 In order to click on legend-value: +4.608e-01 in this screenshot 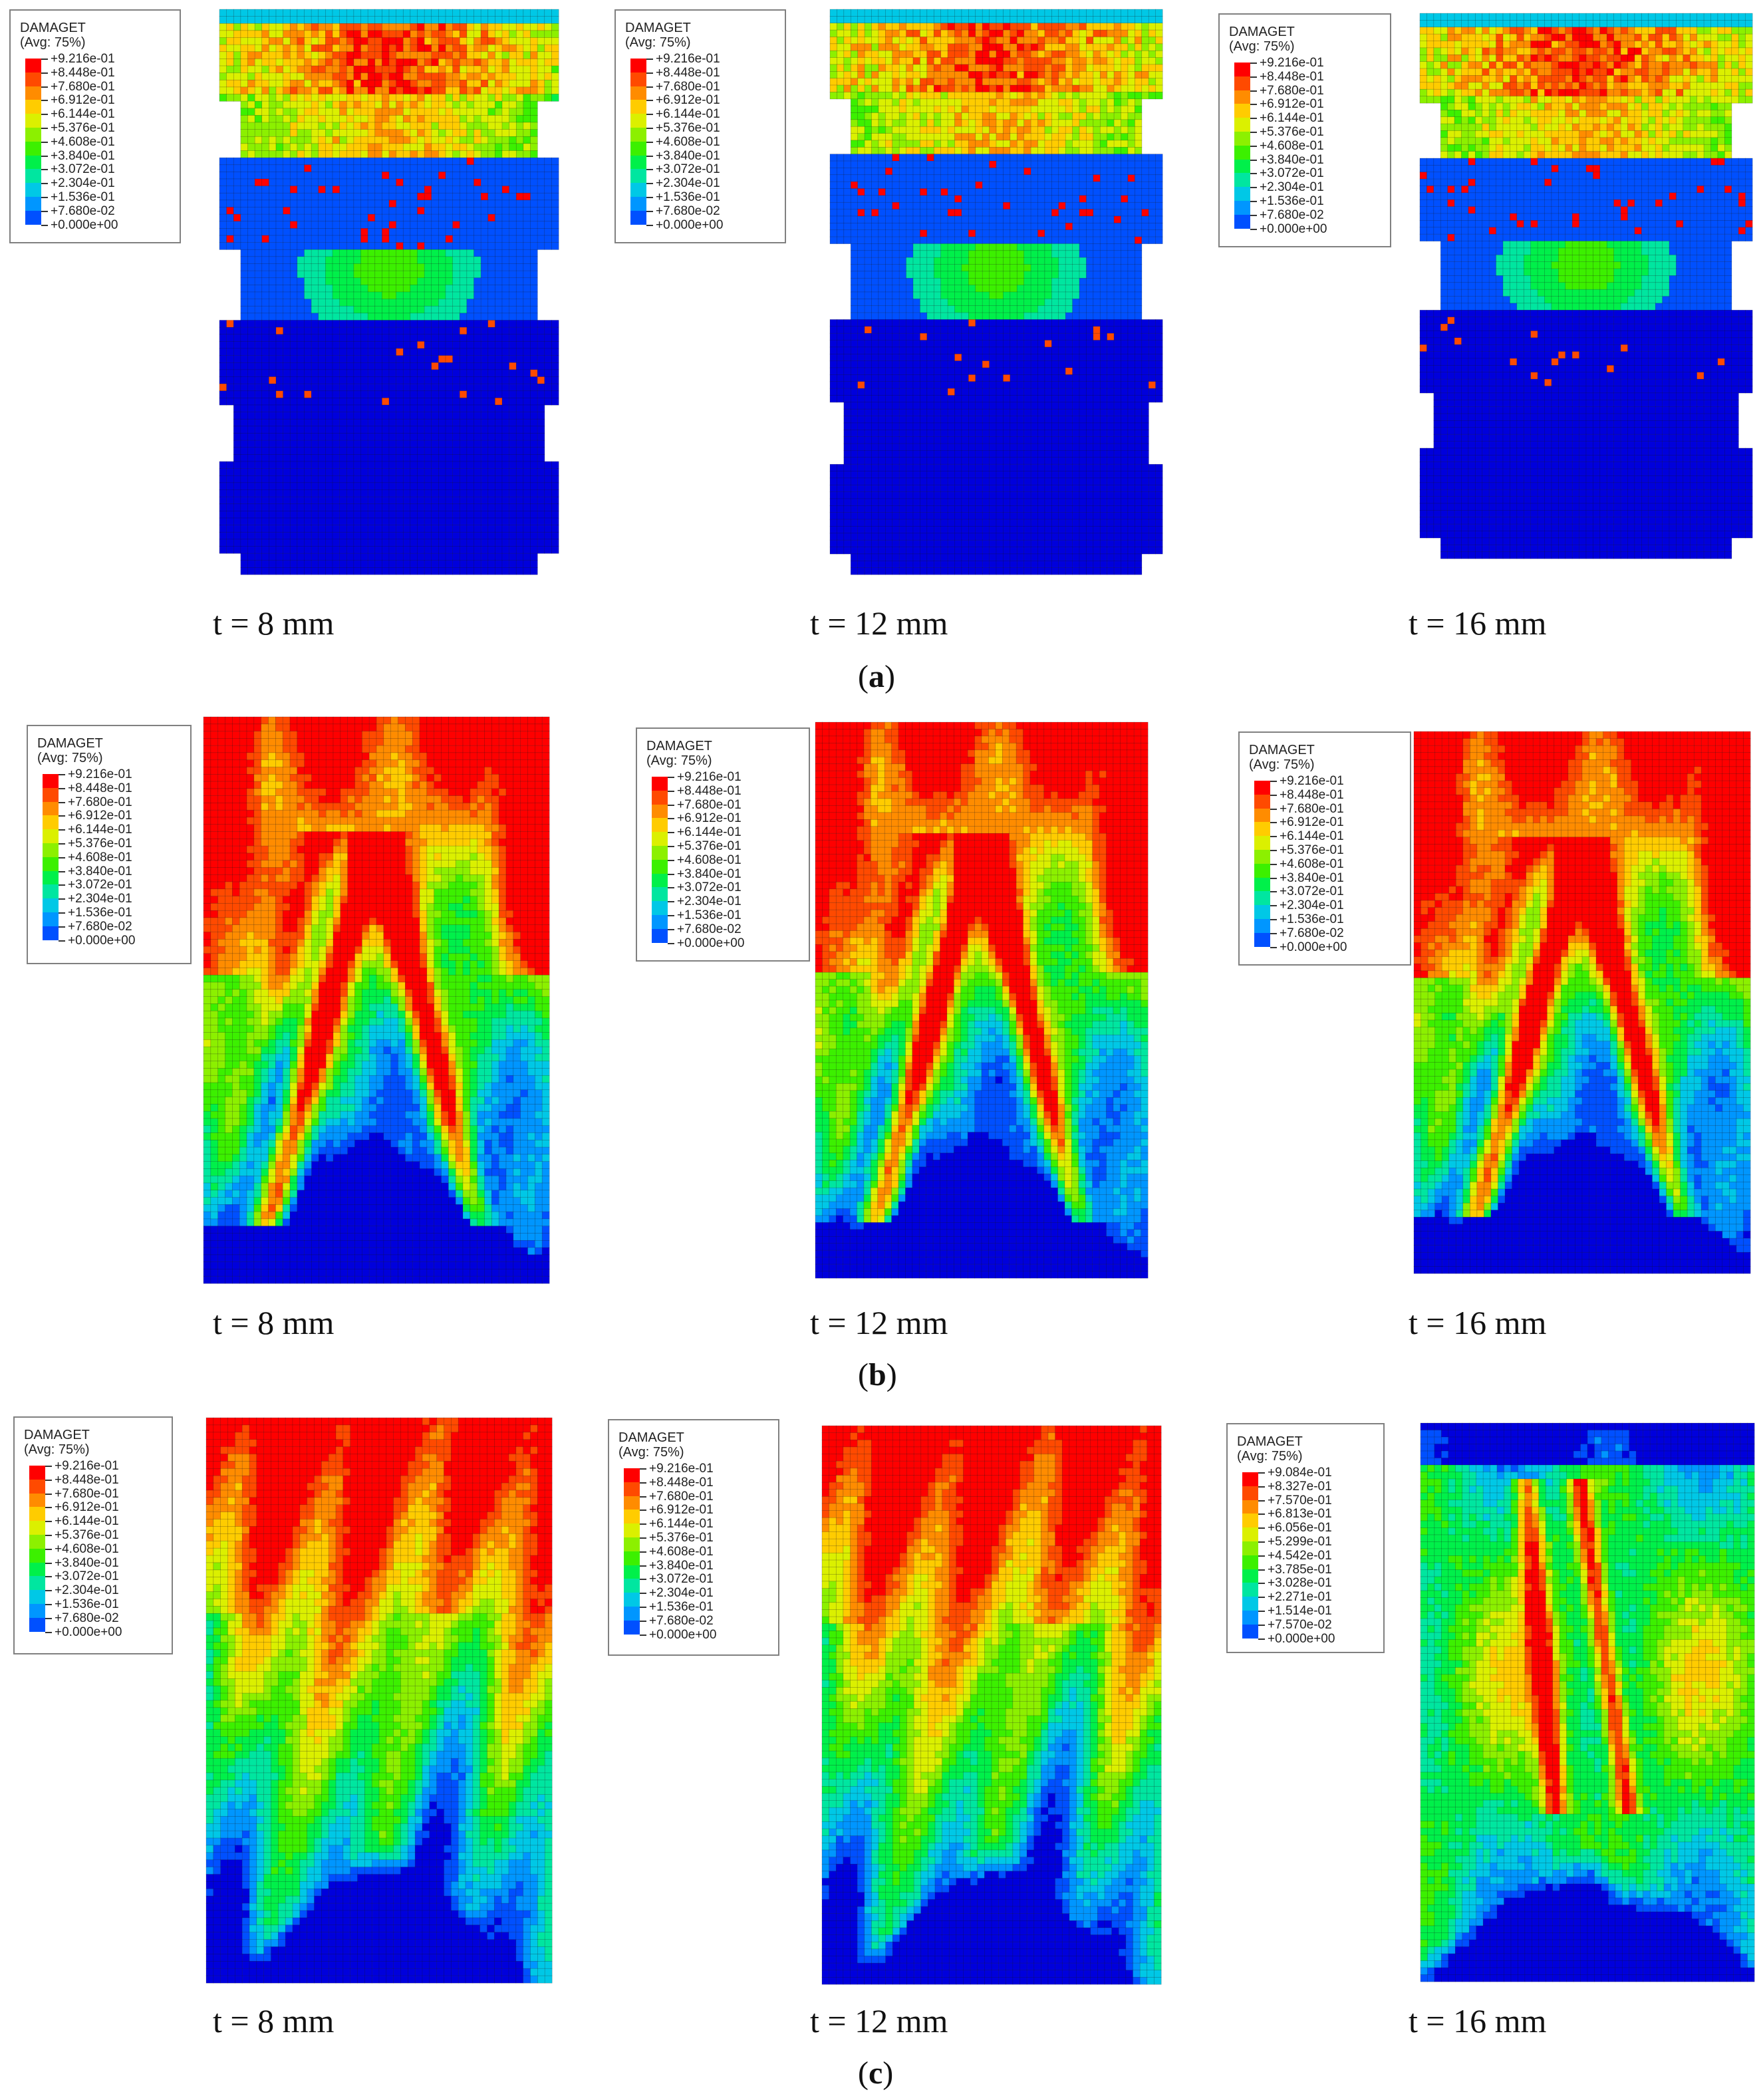, I will do `click(709, 860)`.